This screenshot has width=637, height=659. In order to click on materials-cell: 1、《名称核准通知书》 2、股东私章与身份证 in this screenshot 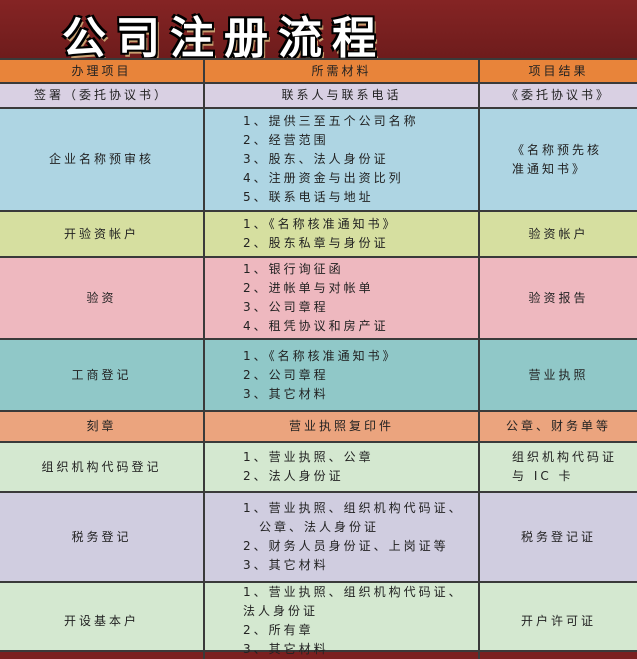, I will do `click(342, 234)`.